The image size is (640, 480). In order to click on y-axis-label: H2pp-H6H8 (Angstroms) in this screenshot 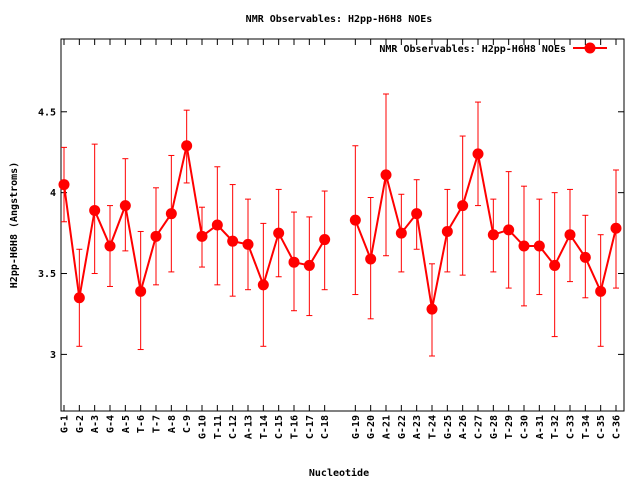, I will do `click(14, 225)`.